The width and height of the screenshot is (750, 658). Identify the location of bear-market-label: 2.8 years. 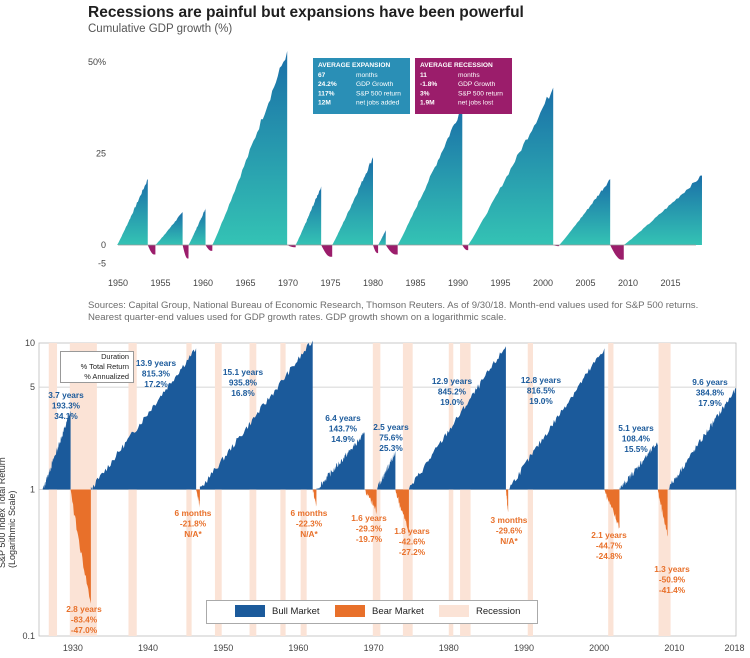
(84, 609).